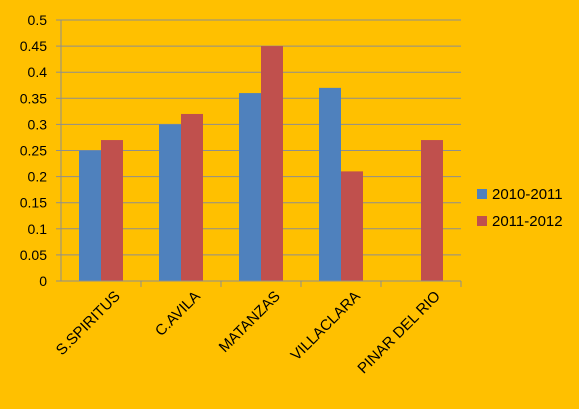 Image resolution: width=579 pixels, height=414 pixels. I want to click on y-tick-labels: 0 0.05 0.1 0.15 0.2 0.25 0.3 0.35 0.4 0.45 0.5, so click(33, 150).